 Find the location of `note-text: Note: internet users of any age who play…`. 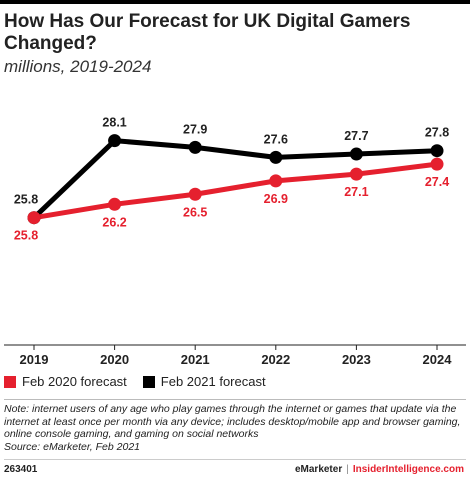

note-text: Note: internet users of any age who play… is located at coordinates (232, 421).